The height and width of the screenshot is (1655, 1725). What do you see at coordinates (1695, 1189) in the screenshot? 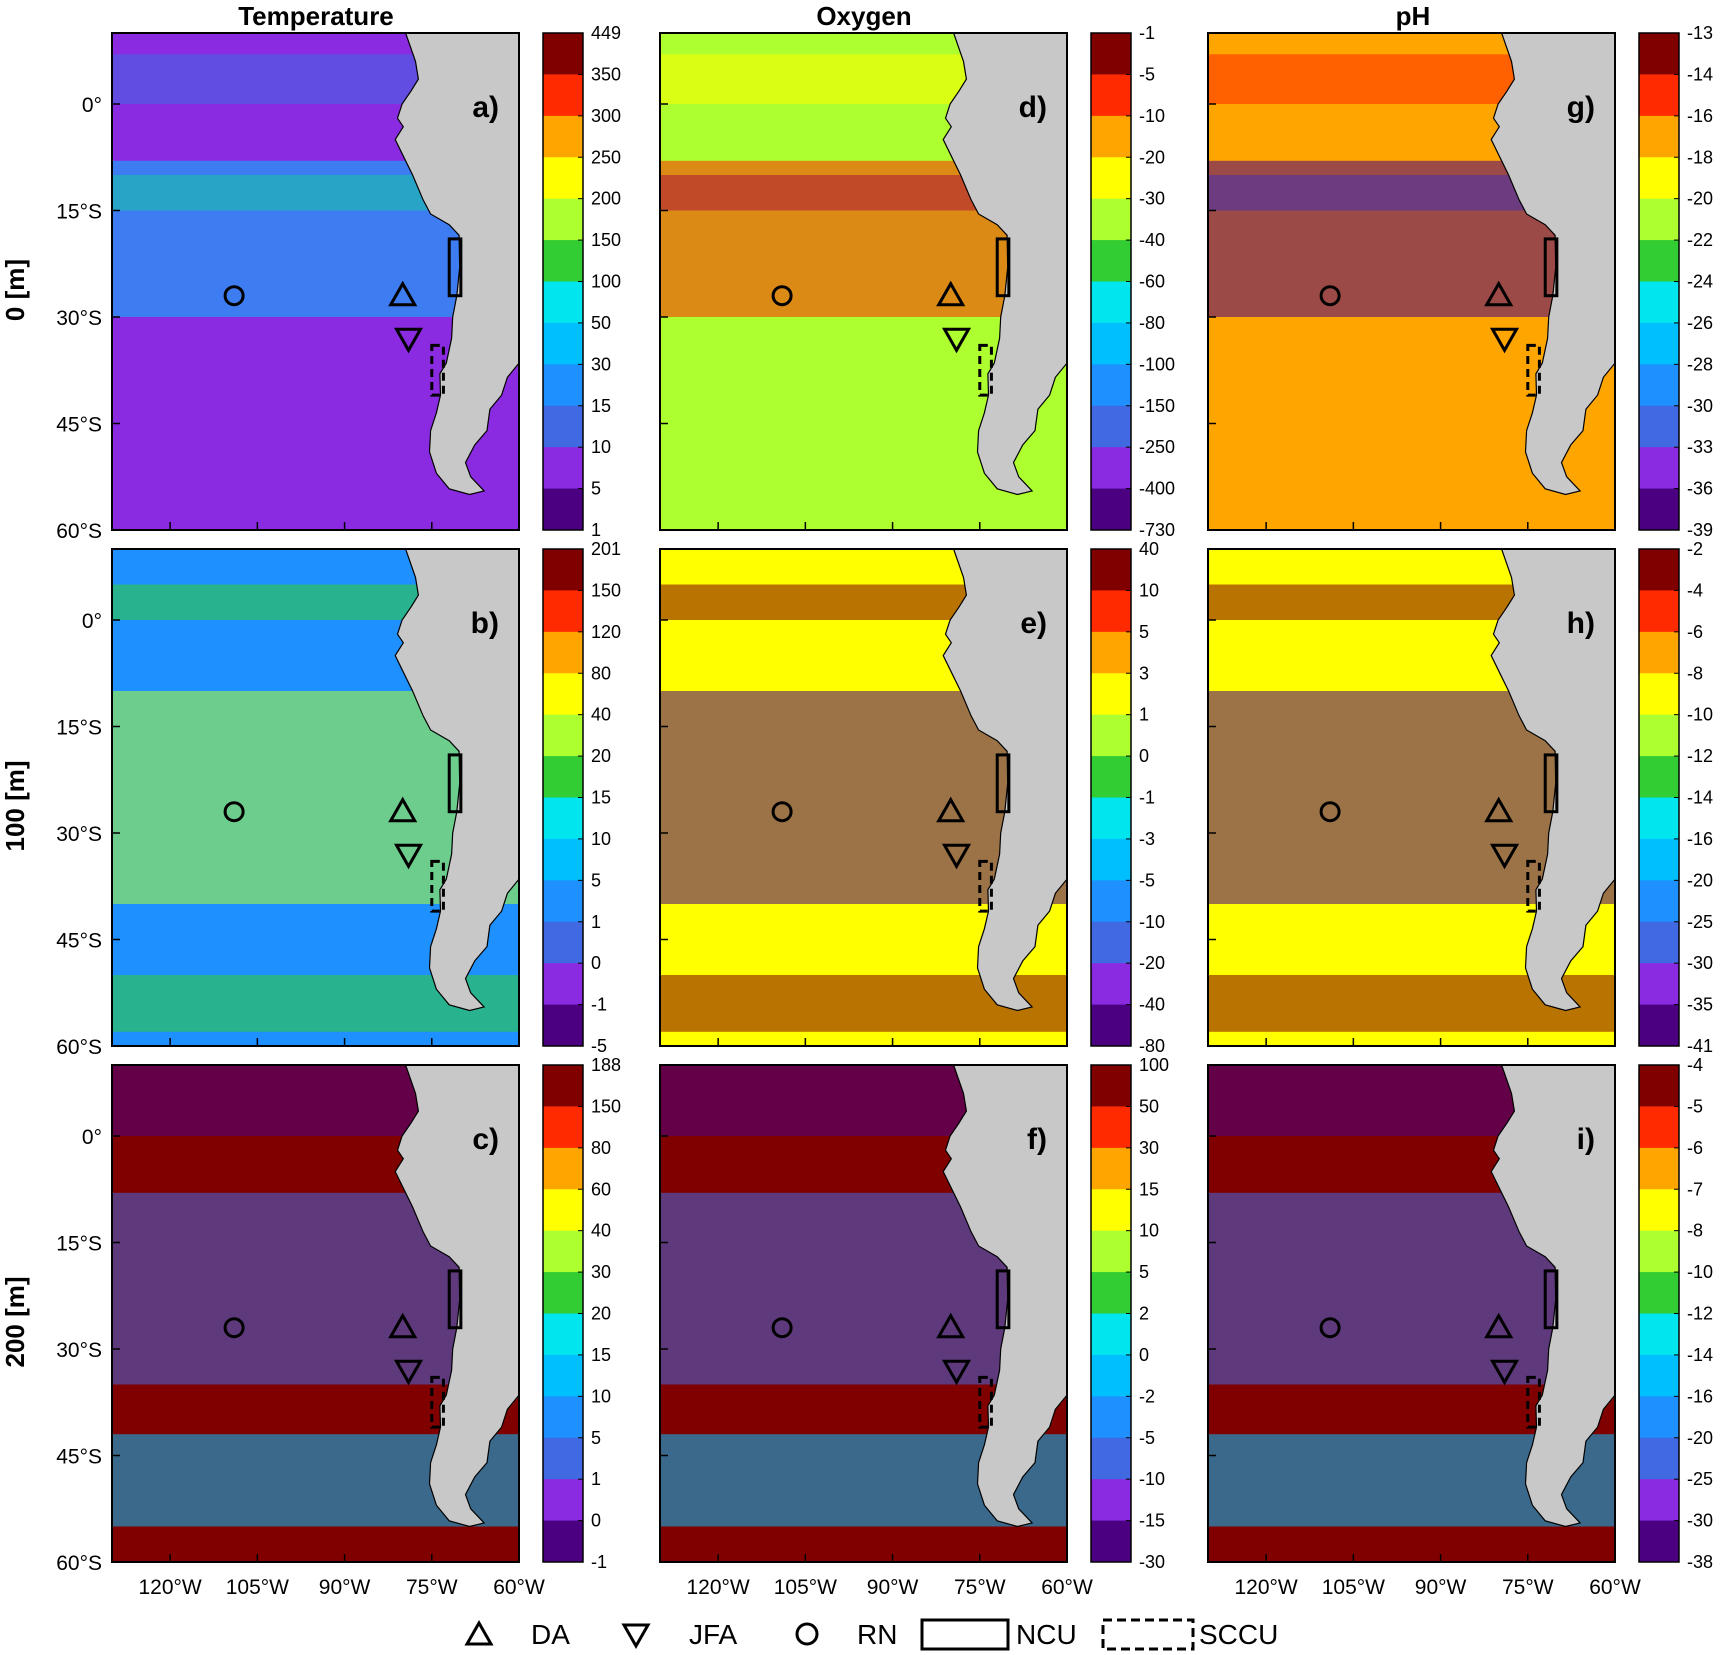
I see `colorbar-tick-label: -7` at bounding box center [1695, 1189].